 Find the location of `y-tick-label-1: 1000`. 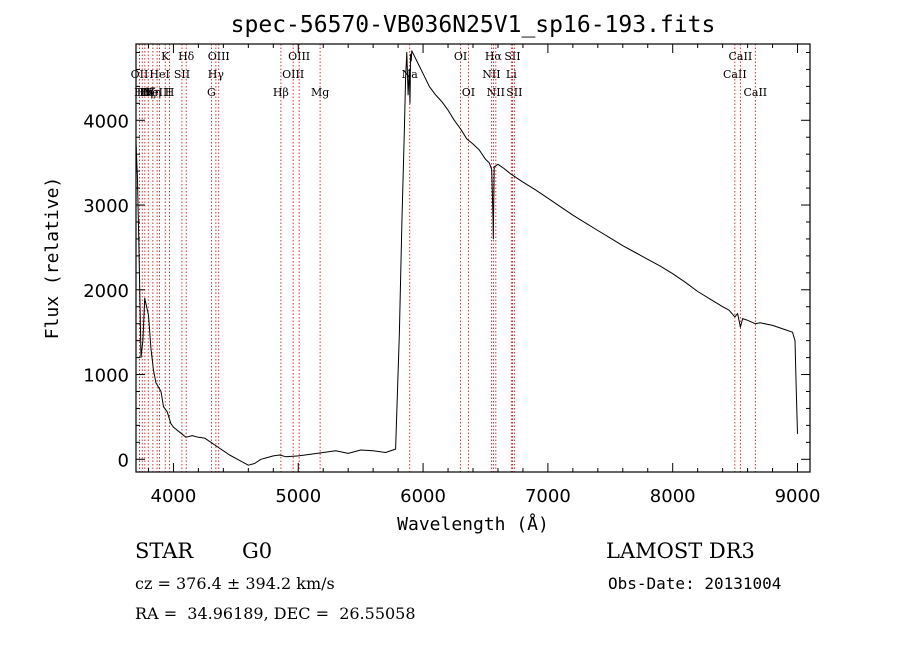

y-tick-label-1: 1000 is located at coordinates (106, 376).